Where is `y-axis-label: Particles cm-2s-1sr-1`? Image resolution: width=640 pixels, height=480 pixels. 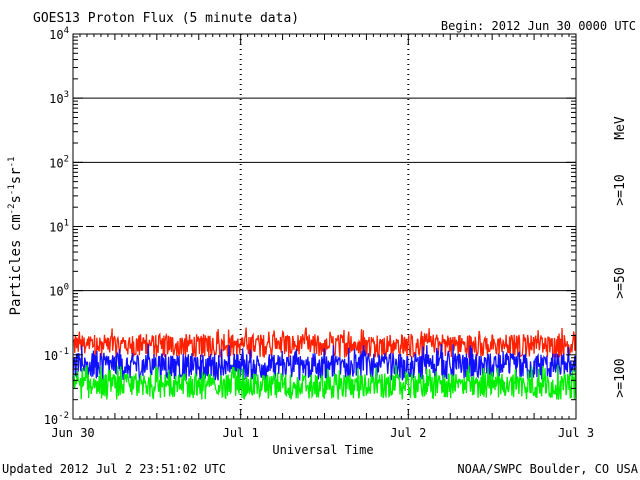 y-axis-label: Particles cm-2s-1sr-1 is located at coordinates (15, 236).